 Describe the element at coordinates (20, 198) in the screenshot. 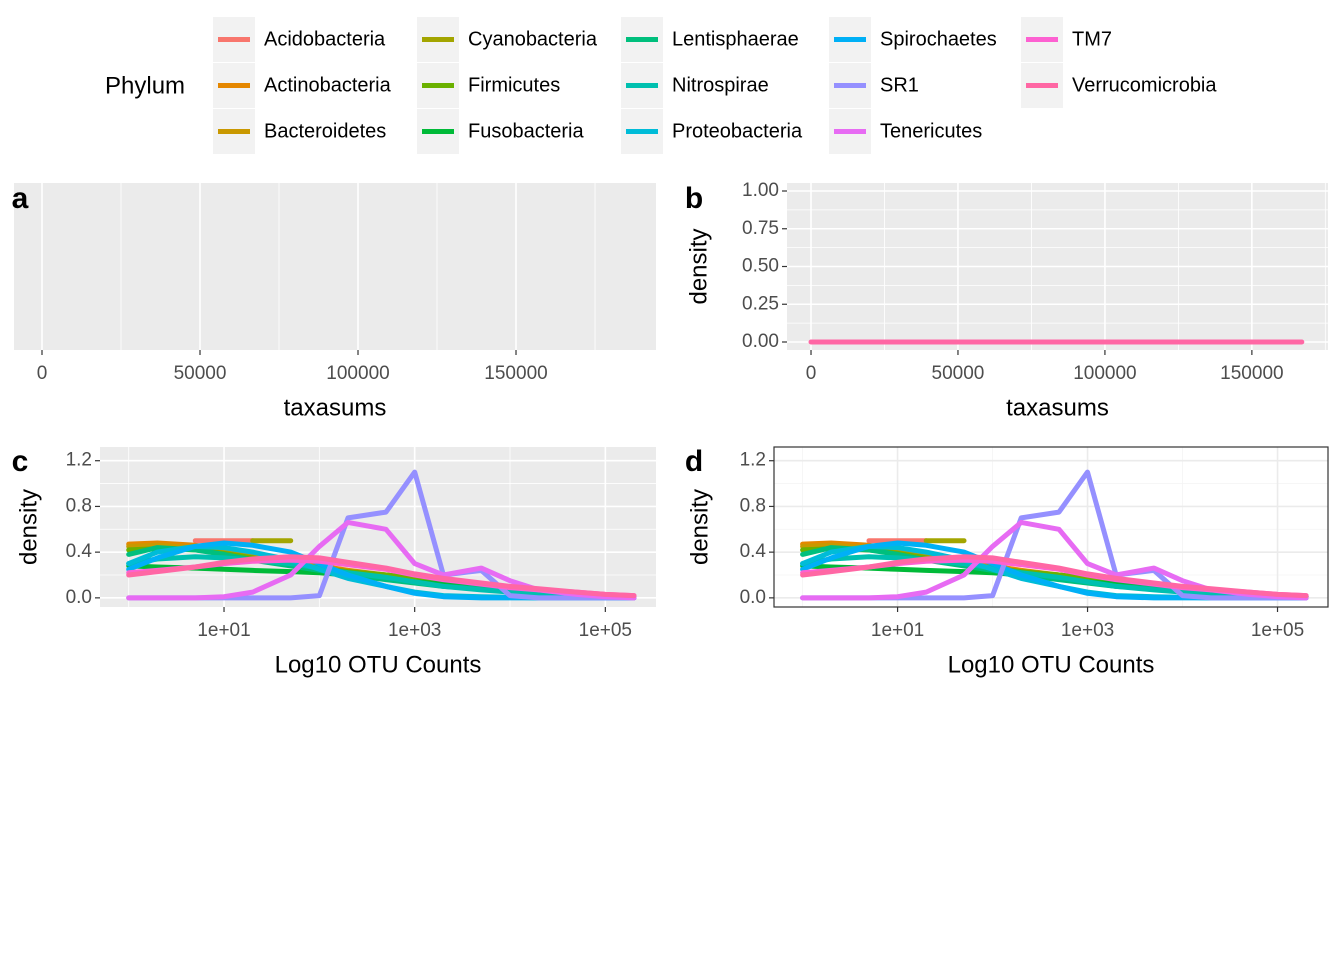

I see `panel-tag: a` at that location.